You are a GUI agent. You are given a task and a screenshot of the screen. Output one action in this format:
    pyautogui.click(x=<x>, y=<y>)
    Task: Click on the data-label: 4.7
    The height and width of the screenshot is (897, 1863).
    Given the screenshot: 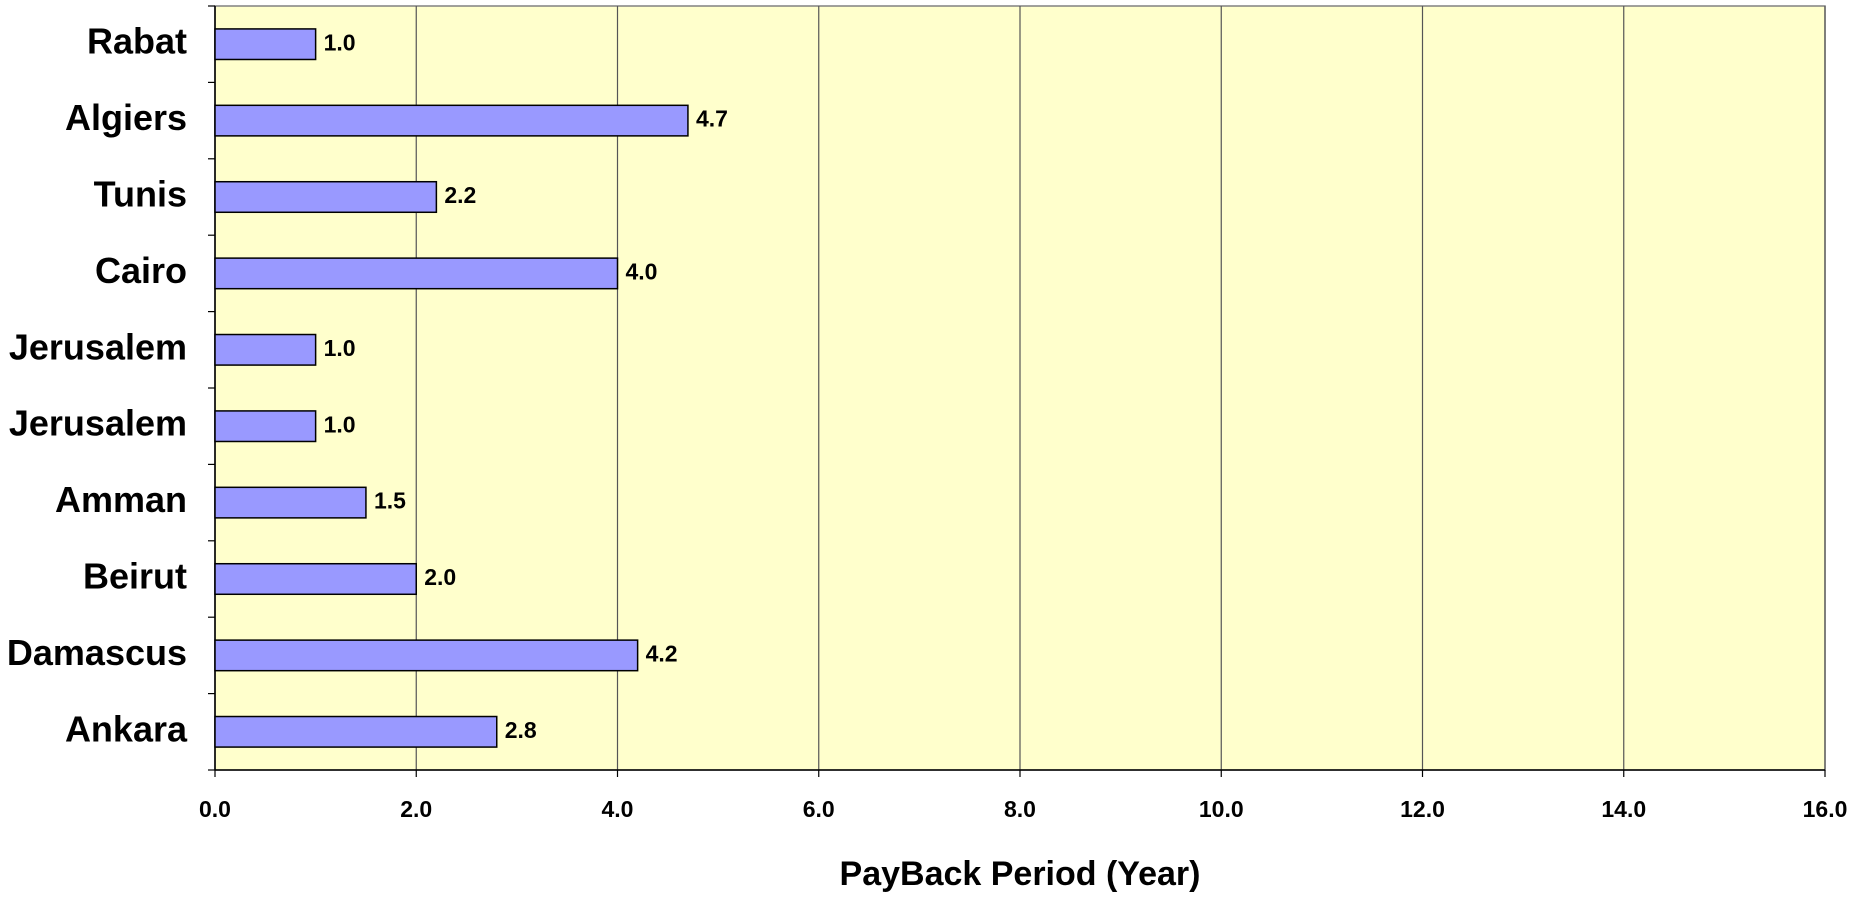 What is the action you would take?
    pyautogui.click(x=712, y=119)
    